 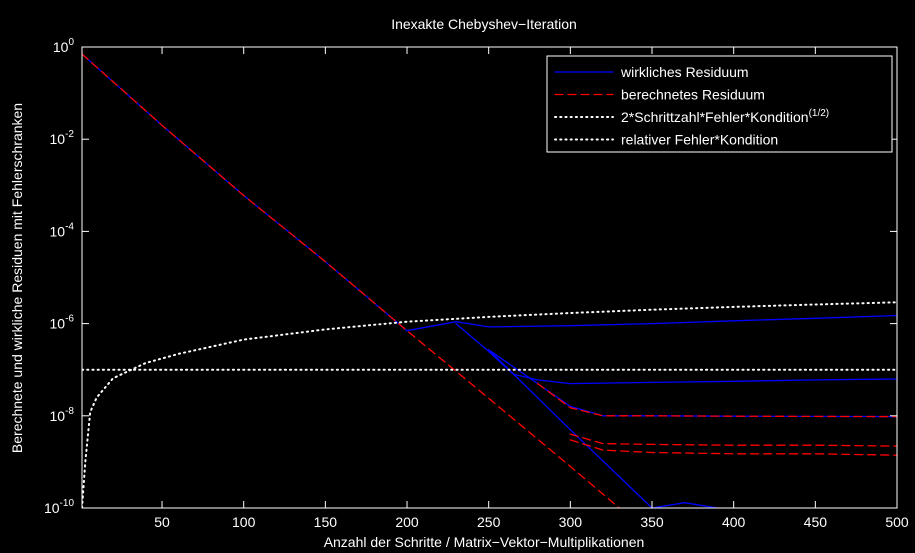 What do you see at coordinates (59, 507) in the screenshot?
I see `y-tick-label: 10⁻¹⁰` at bounding box center [59, 507].